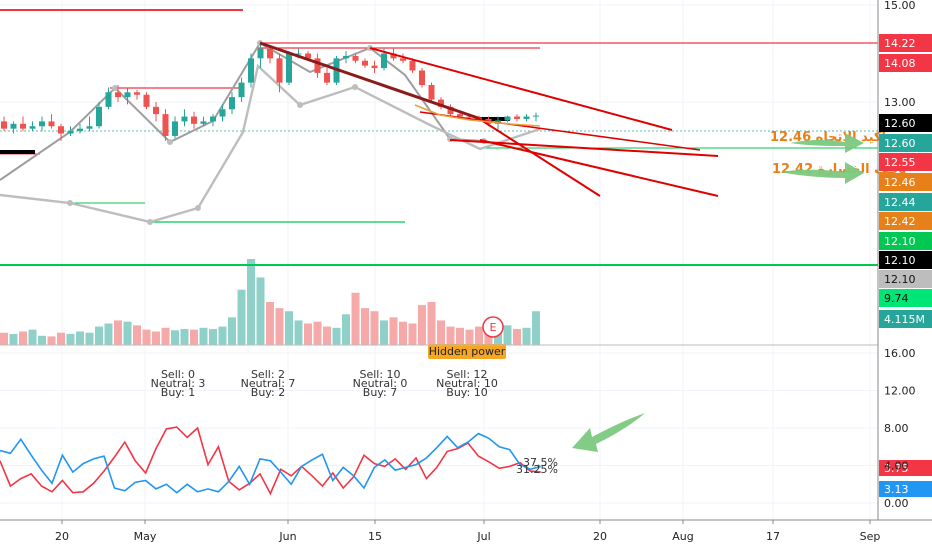 This screenshot has height=550, width=932. Describe the element at coordinates (896, 298) in the screenshot. I see `price-label-text: 9.74` at that location.